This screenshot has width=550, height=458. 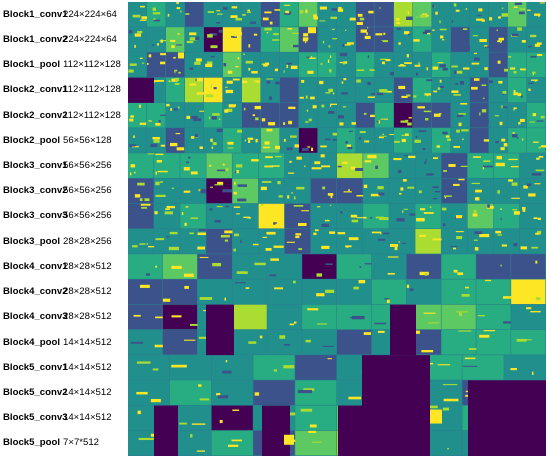 I want to click on layer-dims: 14×14×512, so click(x=87, y=392).